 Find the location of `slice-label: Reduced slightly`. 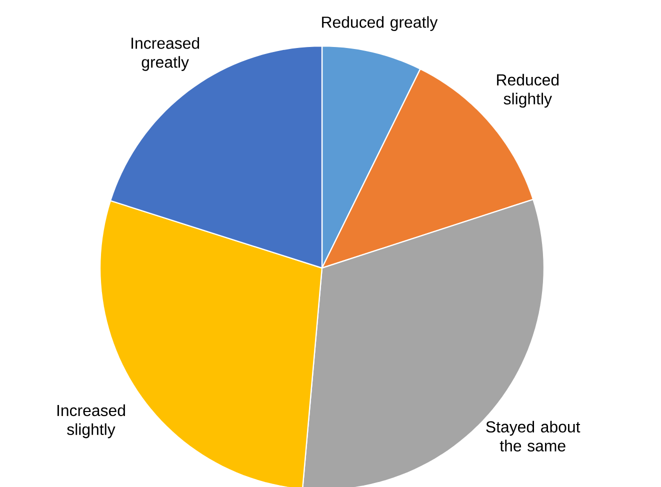

slice-label: Reduced slightly is located at coordinates (528, 91).